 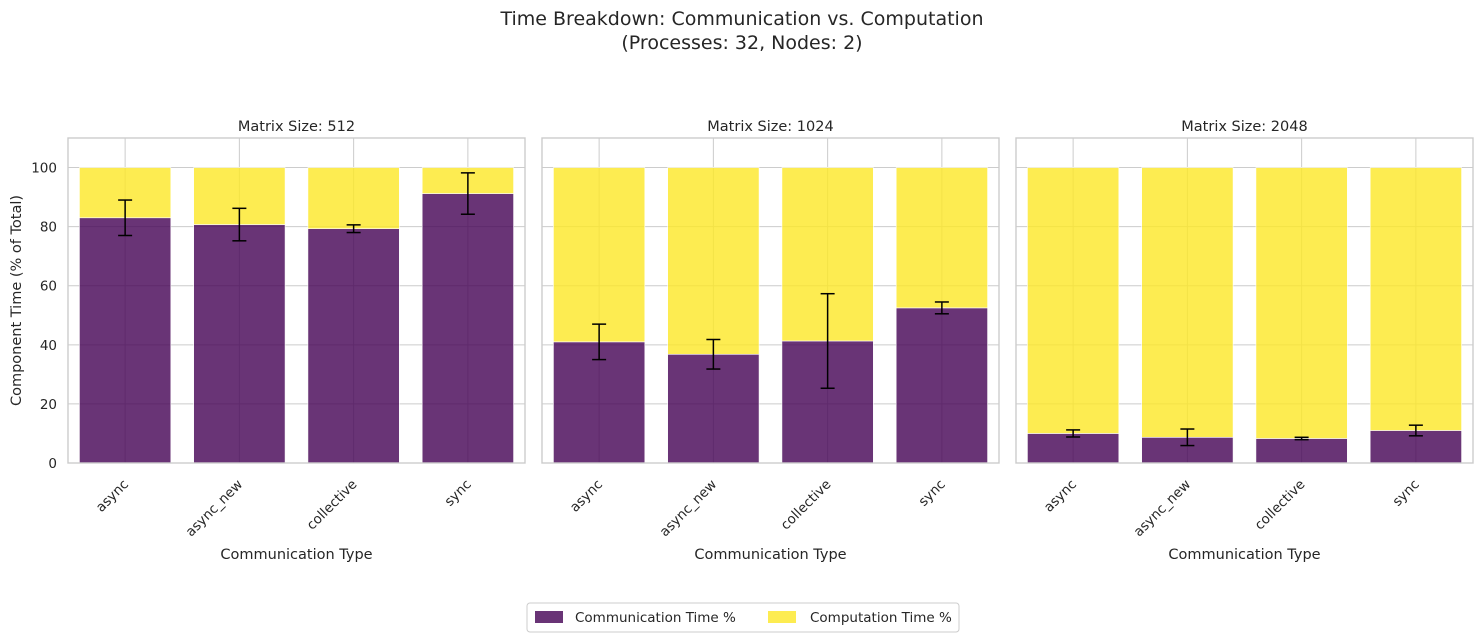 What do you see at coordinates (881, 618) in the screenshot?
I see `legend-label-computation: Computation Time %` at bounding box center [881, 618].